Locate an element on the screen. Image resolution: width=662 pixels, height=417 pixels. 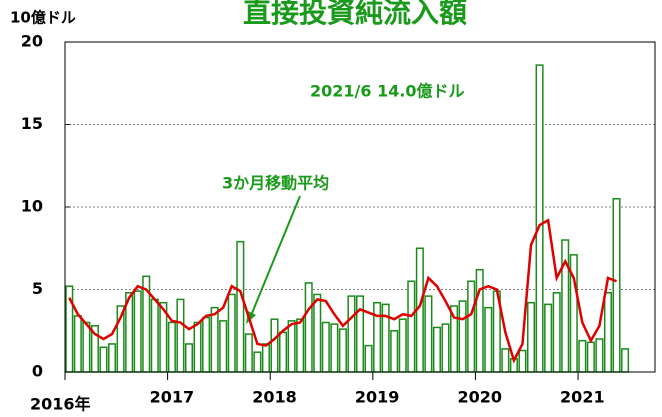
x-tick-label: 2019 is located at coordinates (377, 397).